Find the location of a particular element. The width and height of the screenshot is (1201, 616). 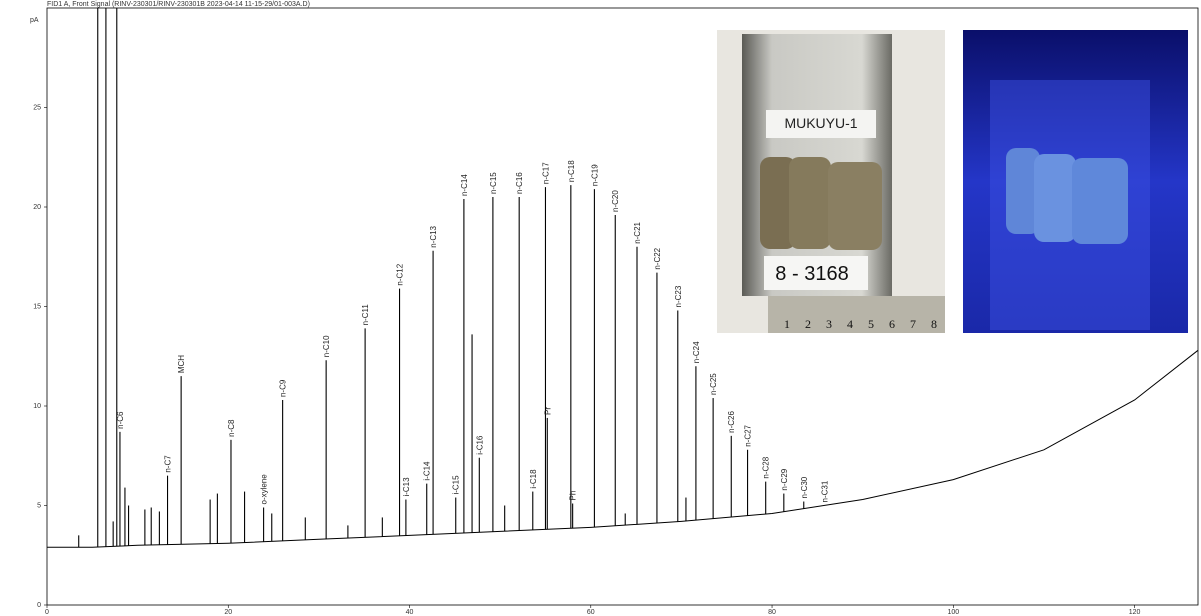

peak-label: n-C23 is located at coordinates (678, 296).